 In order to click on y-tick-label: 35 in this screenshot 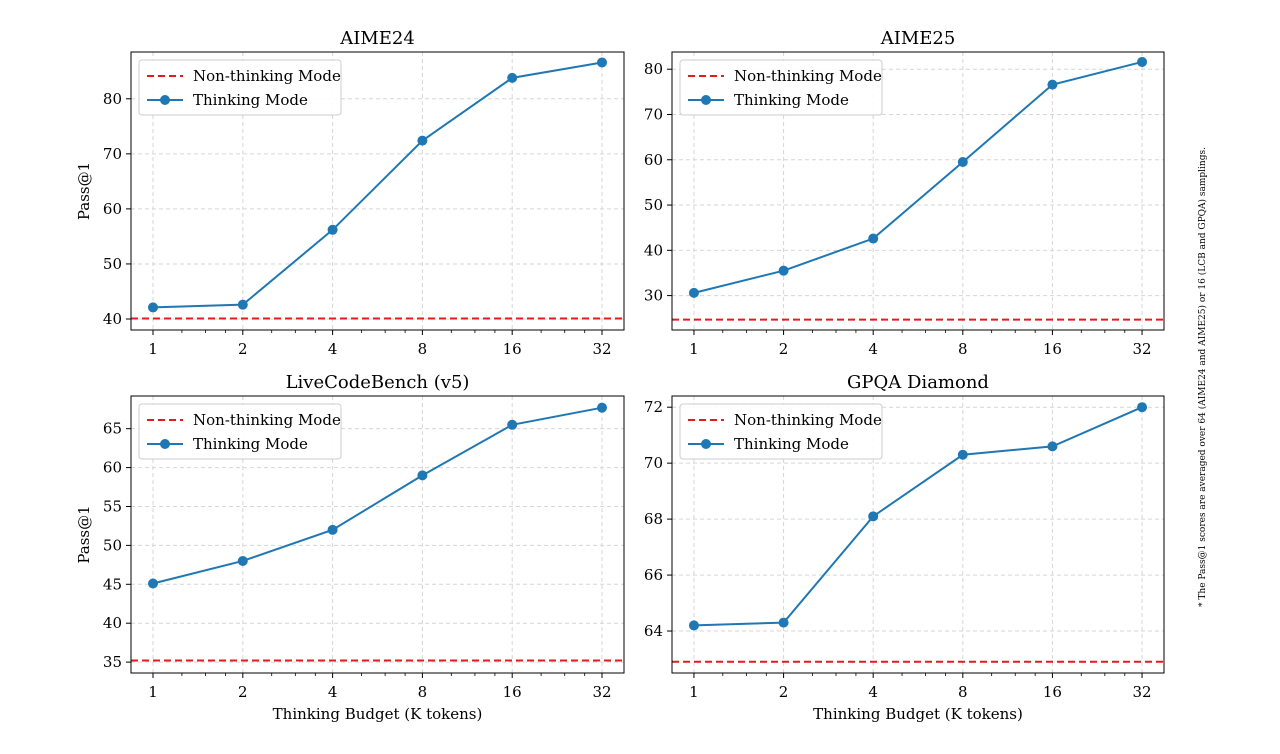, I will do `click(112, 662)`.